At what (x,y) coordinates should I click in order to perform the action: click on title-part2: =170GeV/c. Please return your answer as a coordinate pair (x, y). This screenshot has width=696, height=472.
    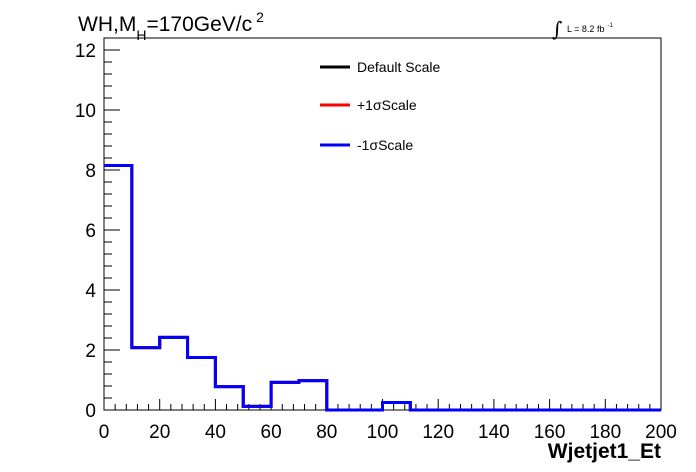
    Looking at the image, I should click on (199, 24).